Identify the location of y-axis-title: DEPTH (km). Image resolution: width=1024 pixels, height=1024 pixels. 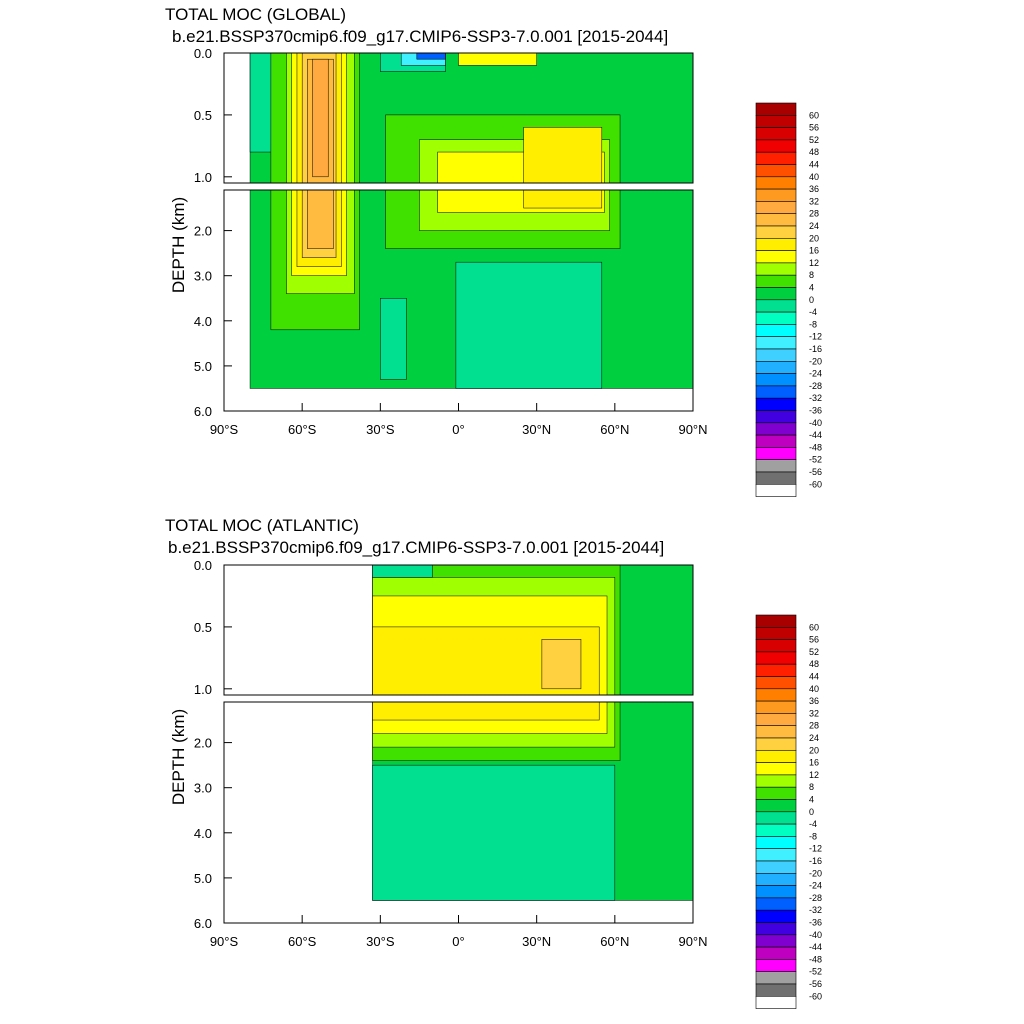
(178, 245).